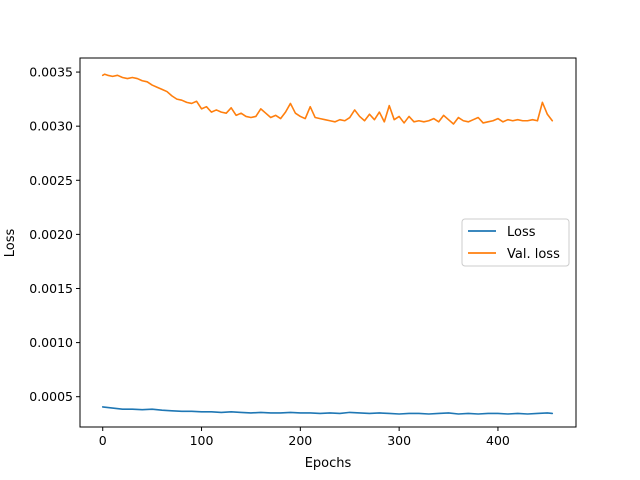 The width and height of the screenshot is (640, 480). What do you see at coordinates (51, 288) in the screenshot?
I see `y-tick-label: 0.0015` at bounding box center [51, 288].